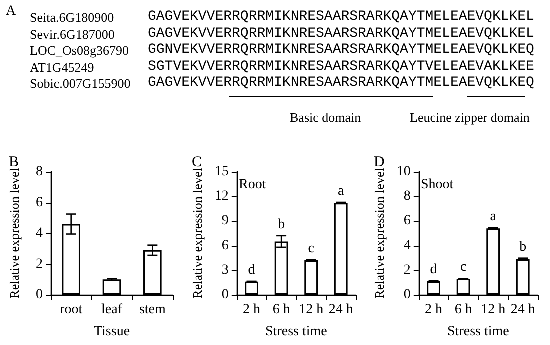 The height and width of the screenshot is (345, 550). Describe the element at coordinates (62, 68) in the screenshot. I see `text: AT1G45249` at that location.